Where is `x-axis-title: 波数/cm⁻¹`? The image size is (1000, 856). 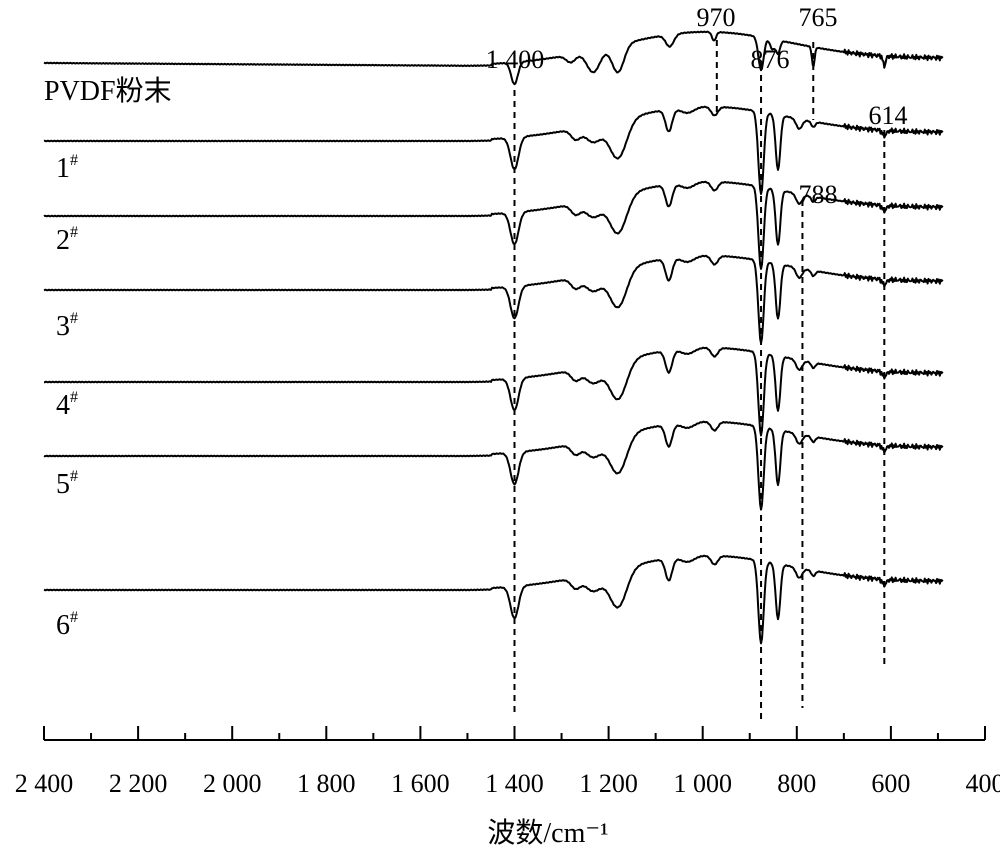
x-axis-title: 波数/cm⁻¹ is located at coordinates (547, 833).